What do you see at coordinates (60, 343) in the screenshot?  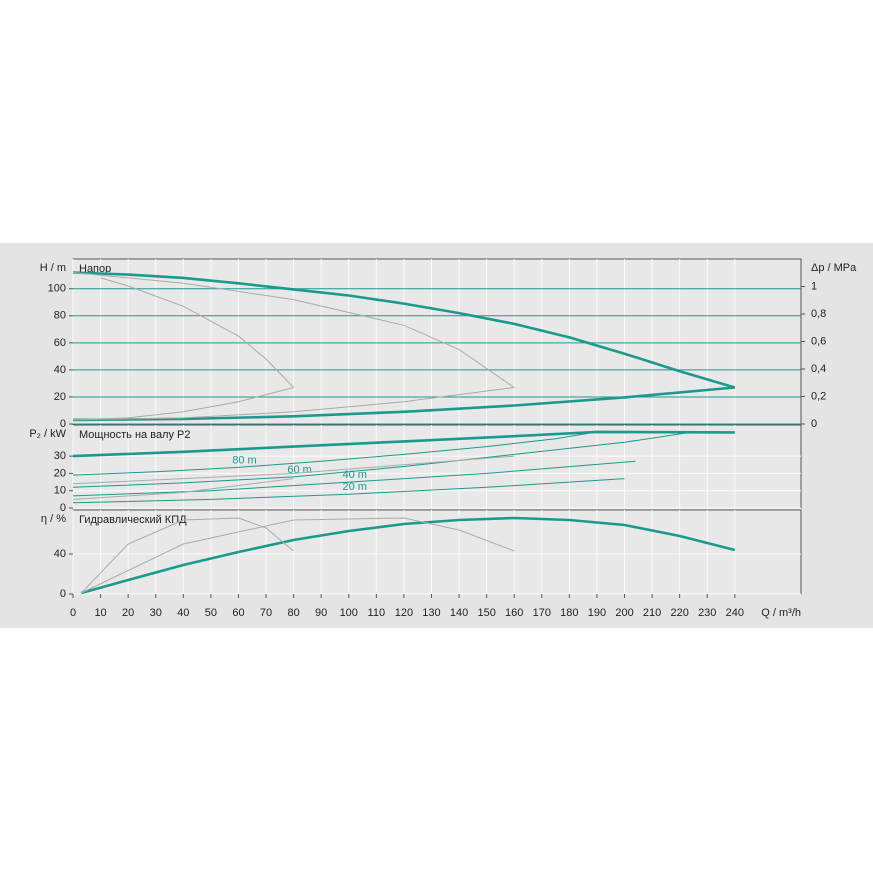 I see `y-tick-label: 60` at bounding box center [60, 343].